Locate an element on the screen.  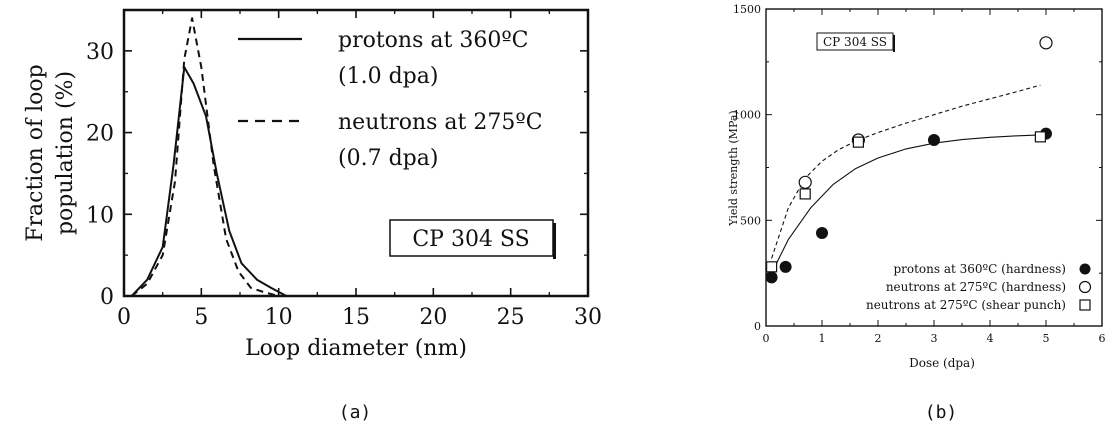
panel-b-xtick-label: 3 is located at coordinates (934, 338).